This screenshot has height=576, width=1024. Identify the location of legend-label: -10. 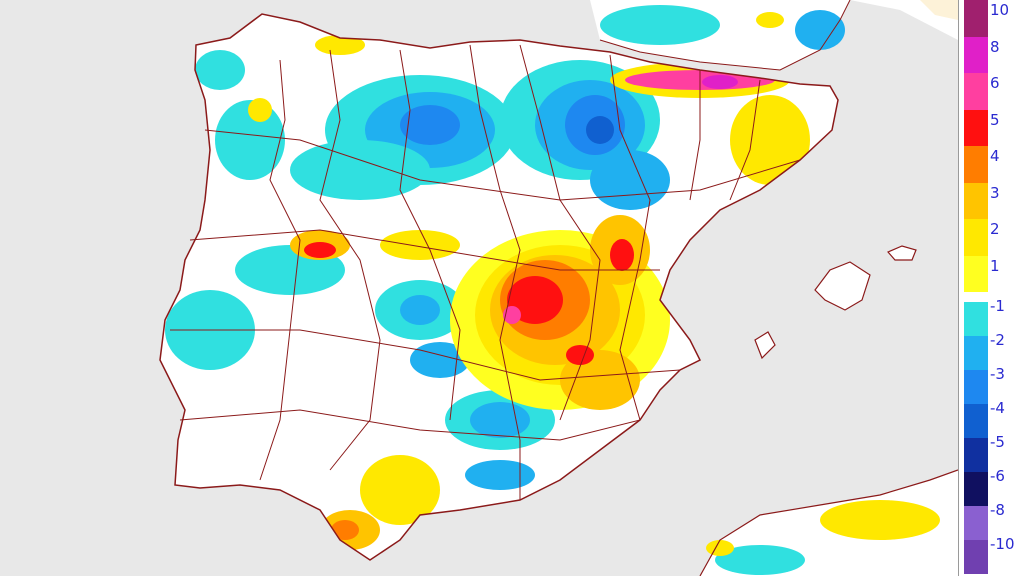
(1002, 544).